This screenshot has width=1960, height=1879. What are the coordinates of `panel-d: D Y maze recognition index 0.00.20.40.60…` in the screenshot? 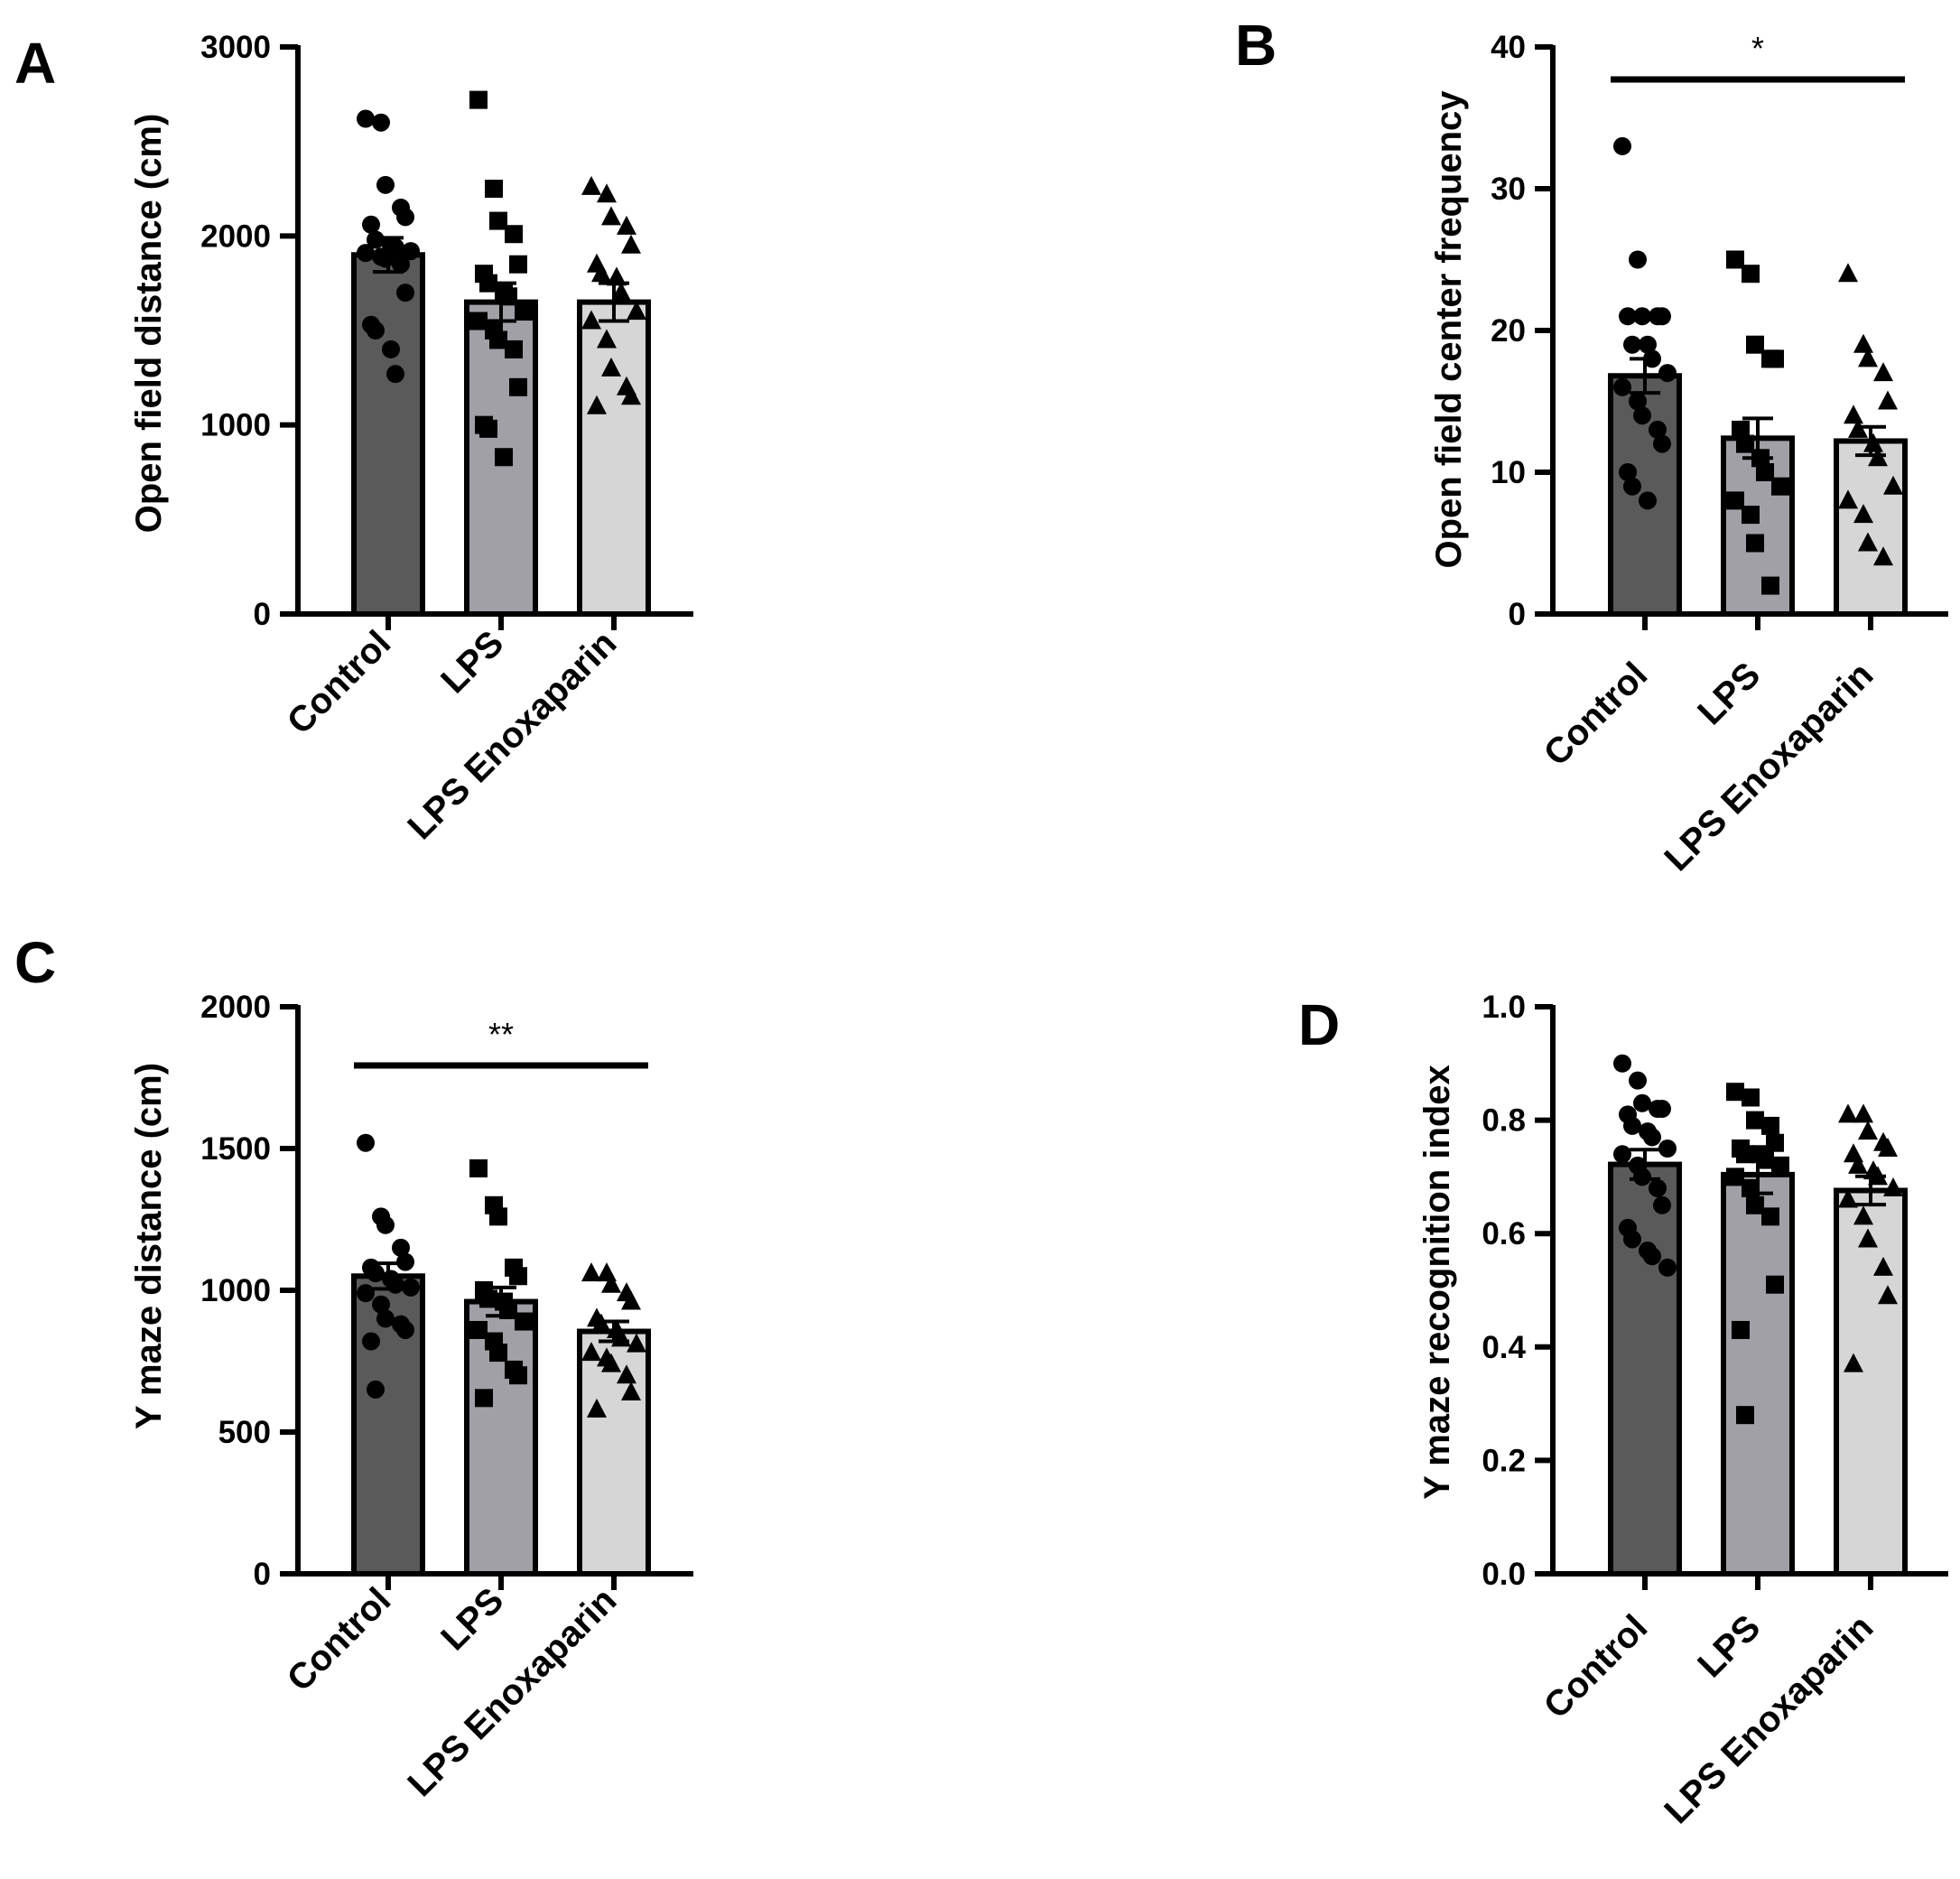 It's located at (1623, 1410).